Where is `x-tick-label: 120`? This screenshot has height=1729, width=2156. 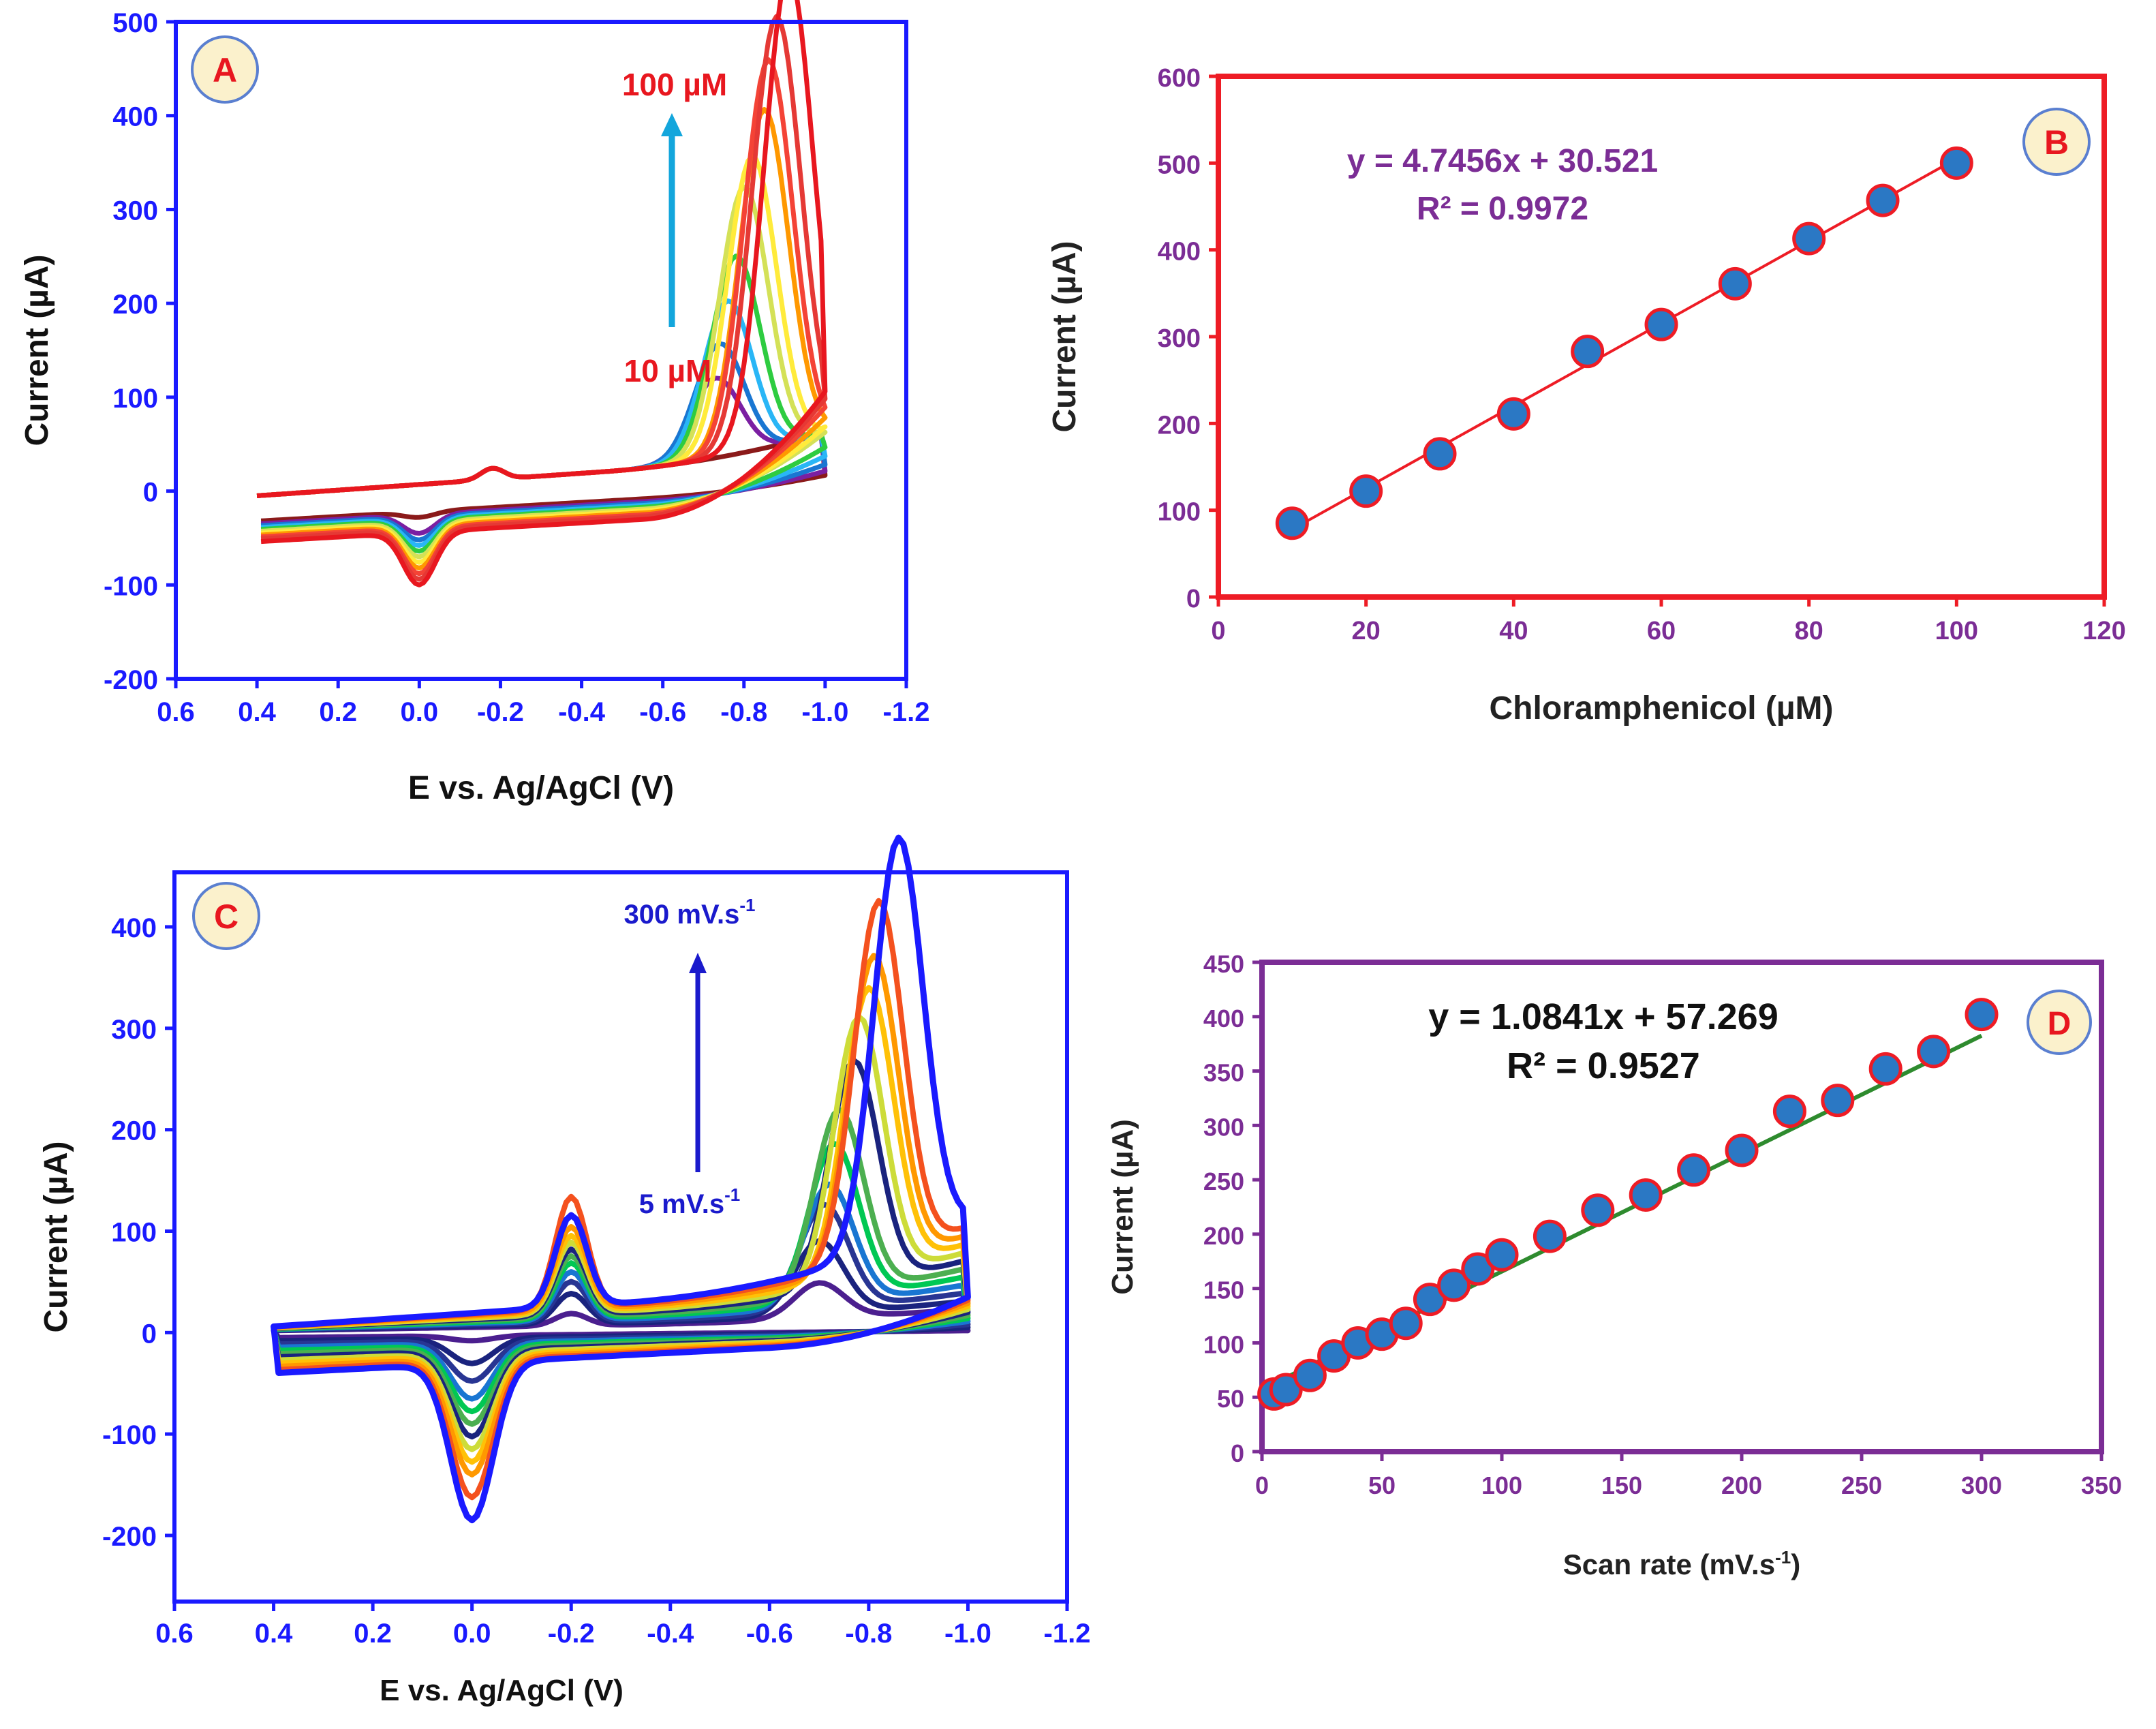 x-tick-label: 120 is located at coordinates (2103, 631).